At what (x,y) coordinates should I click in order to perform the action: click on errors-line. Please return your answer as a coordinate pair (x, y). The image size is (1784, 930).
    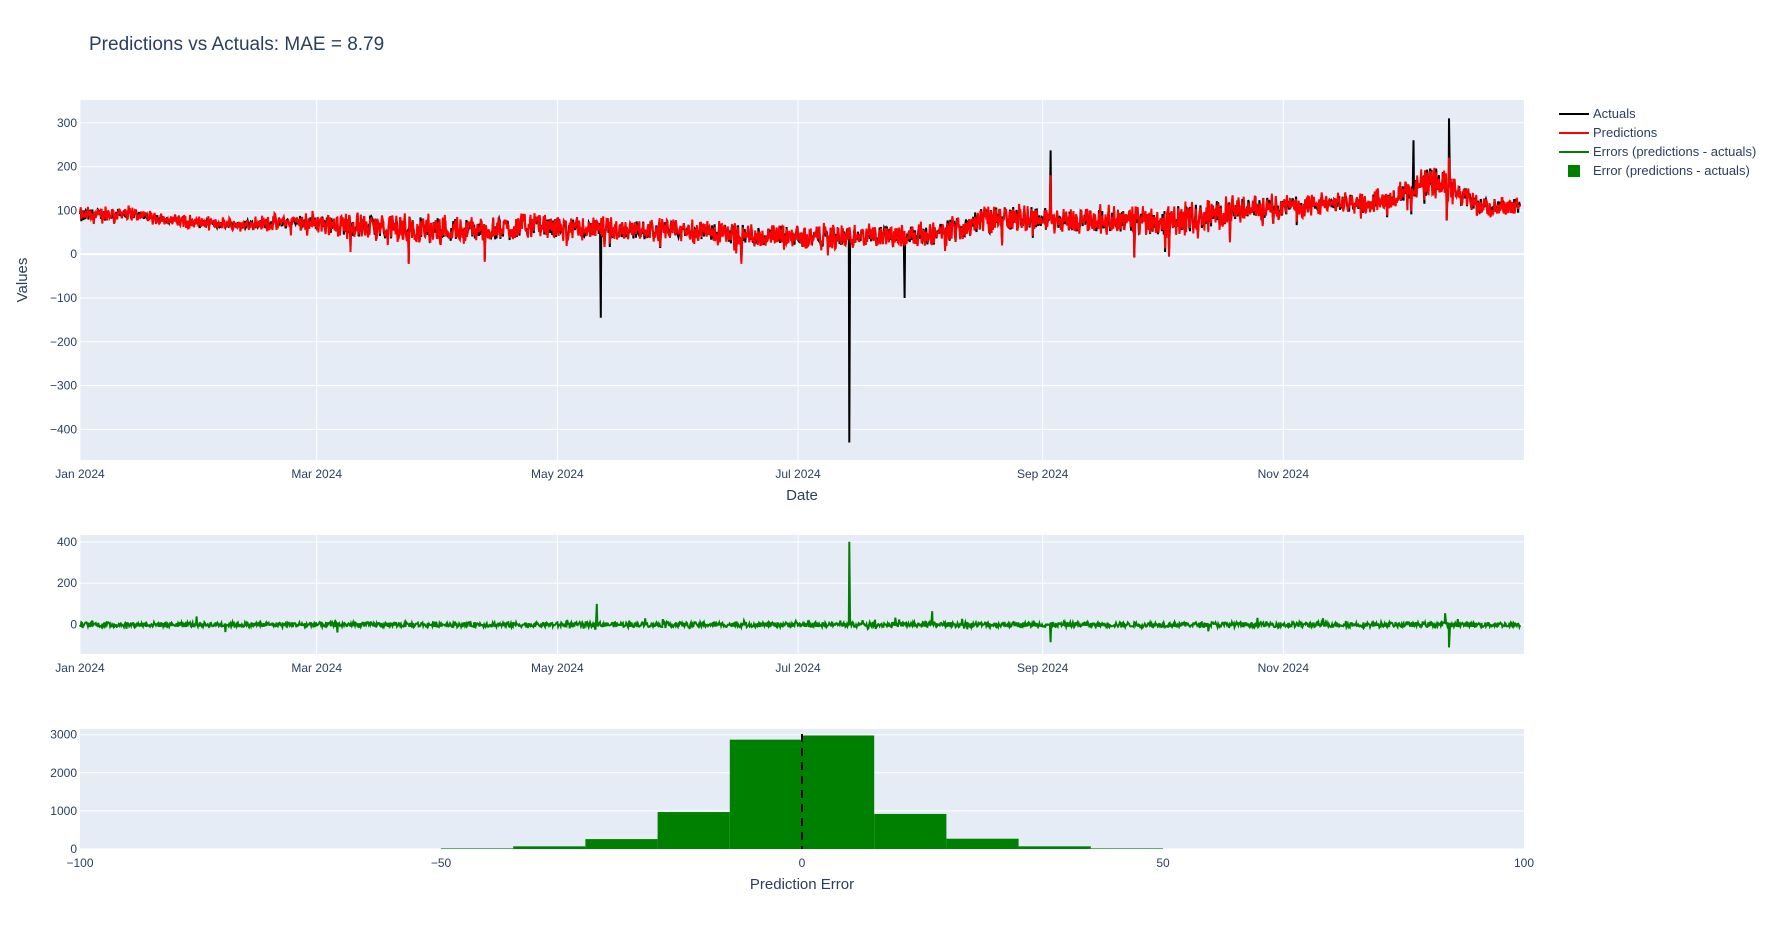
    Looking at the image, I should click on (800, 594).